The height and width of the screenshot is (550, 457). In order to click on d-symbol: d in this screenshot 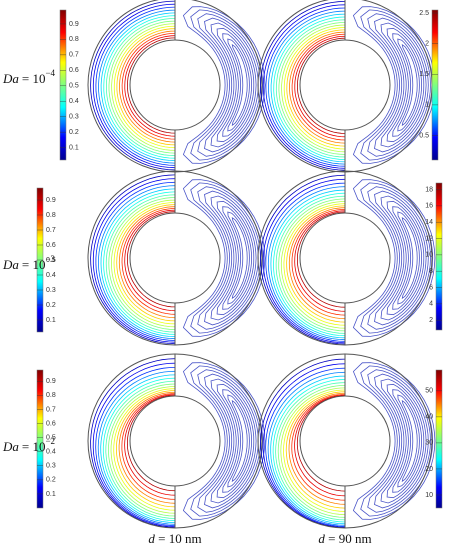, I will do `click(151, 538)`.